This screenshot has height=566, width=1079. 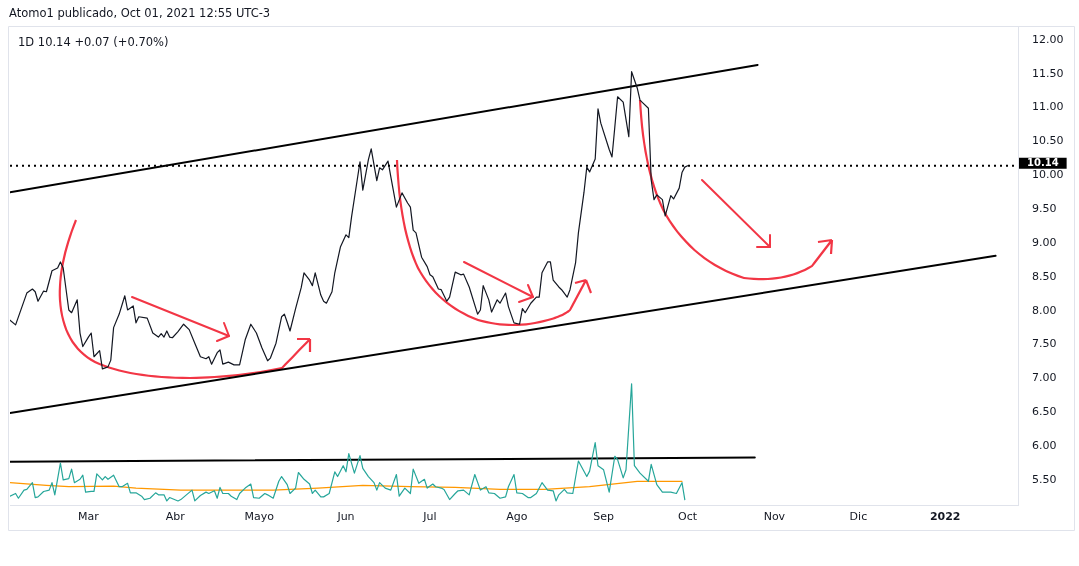 What do you see at coordinates (1048, 107) in the screenshot?
I see `y-tick-label: 11.00` at bounding box center [1048, 107].